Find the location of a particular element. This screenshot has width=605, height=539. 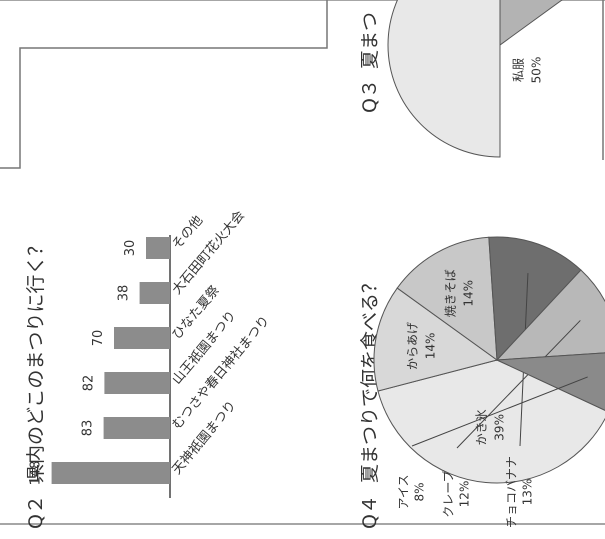

pie-slice-label: 焼きそば is located at coordinates (451, 293).